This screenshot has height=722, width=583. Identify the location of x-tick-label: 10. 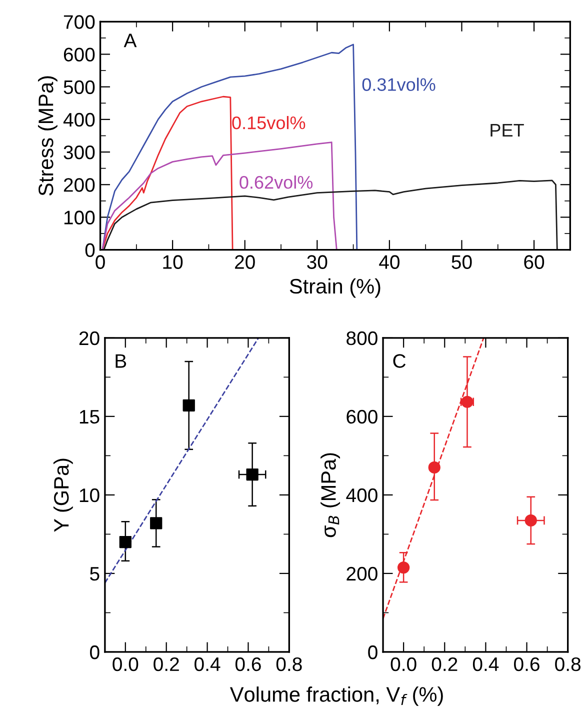
(173, 262).